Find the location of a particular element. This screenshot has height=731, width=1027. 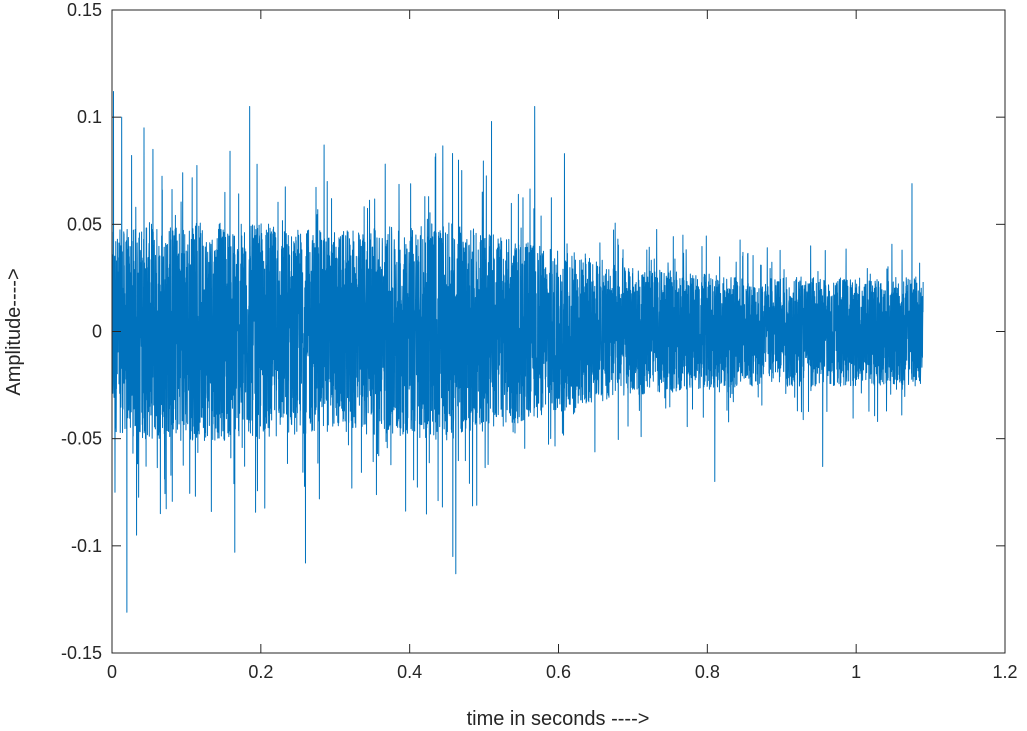

x-axis-label: time in seconds ----> is located at coordinates (558, 719).